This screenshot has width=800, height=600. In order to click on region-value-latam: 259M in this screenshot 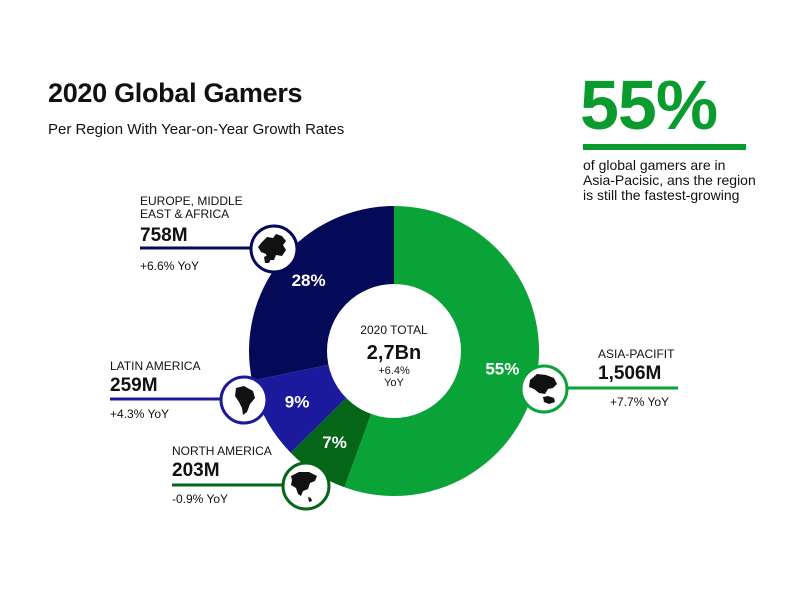, I will do `click(134, 385)`.